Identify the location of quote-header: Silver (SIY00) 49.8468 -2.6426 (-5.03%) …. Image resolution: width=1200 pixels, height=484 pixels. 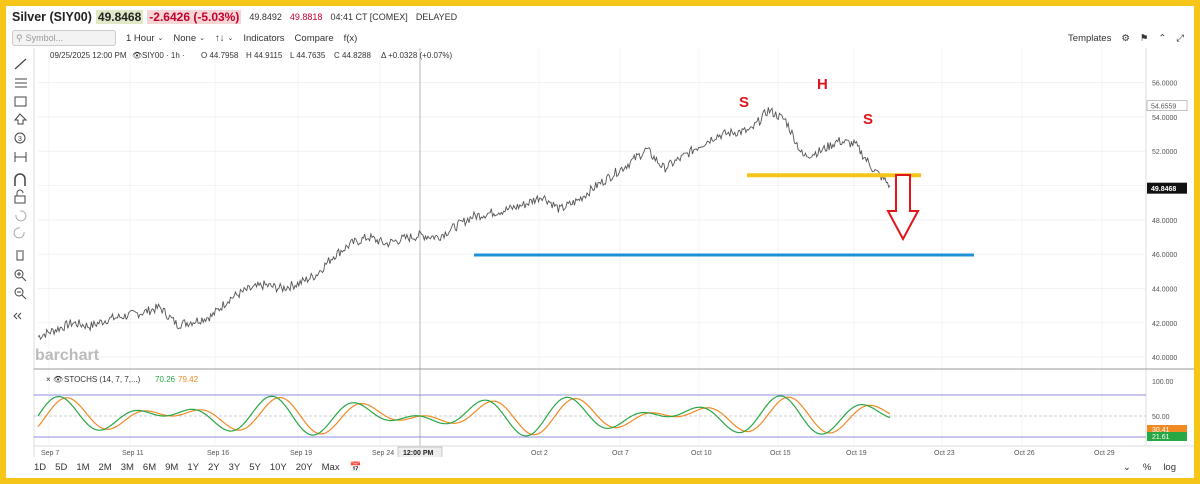
(600, 17).